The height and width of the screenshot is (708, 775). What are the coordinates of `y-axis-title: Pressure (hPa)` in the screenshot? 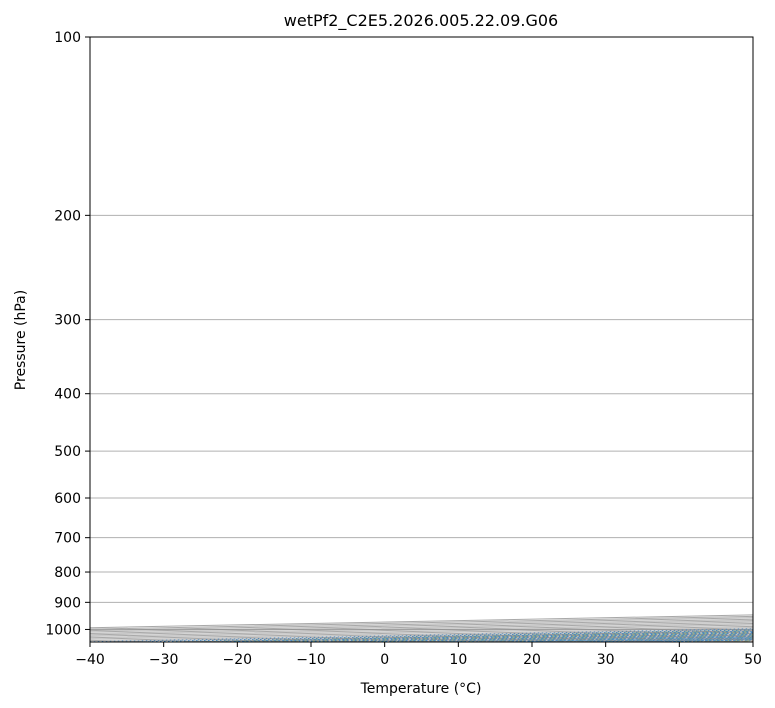 It's located at (21, 340).